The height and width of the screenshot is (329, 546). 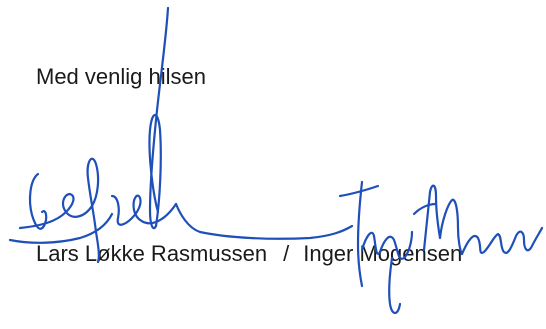 I want to click on closing-salutation: Med venlig hilsen, so click(x=121, y=76).